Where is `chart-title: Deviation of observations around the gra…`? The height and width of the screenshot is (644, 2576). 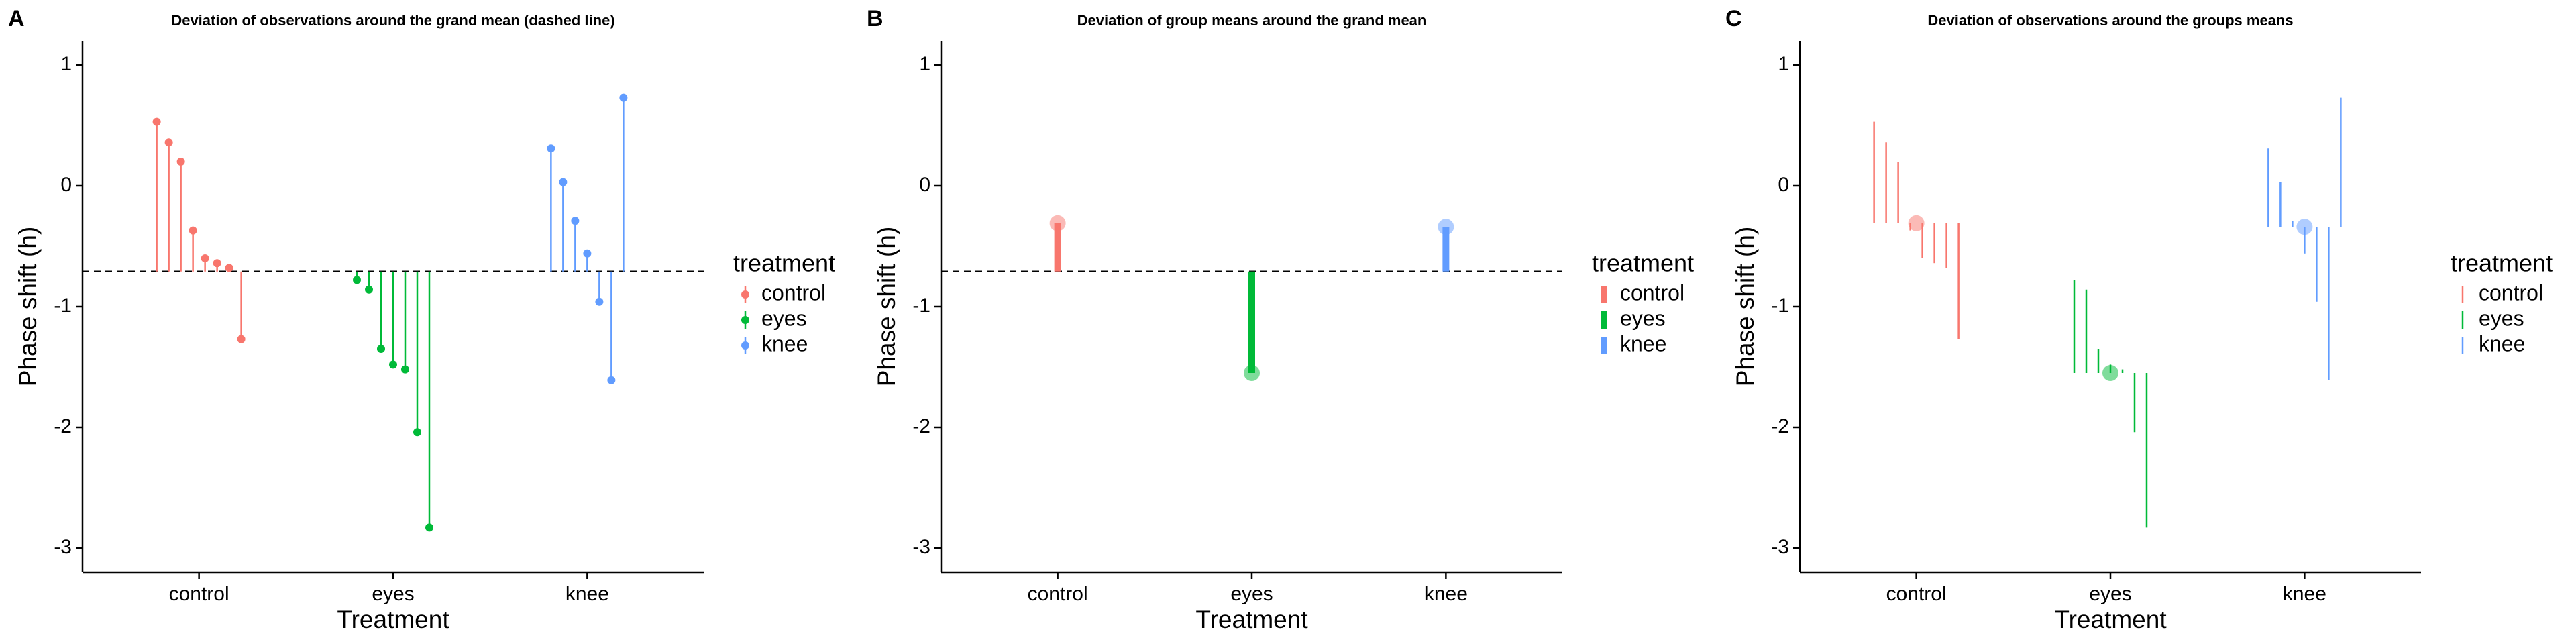
chart-title: Deviation of observations around the gra… is located at coordinates (392, 20).